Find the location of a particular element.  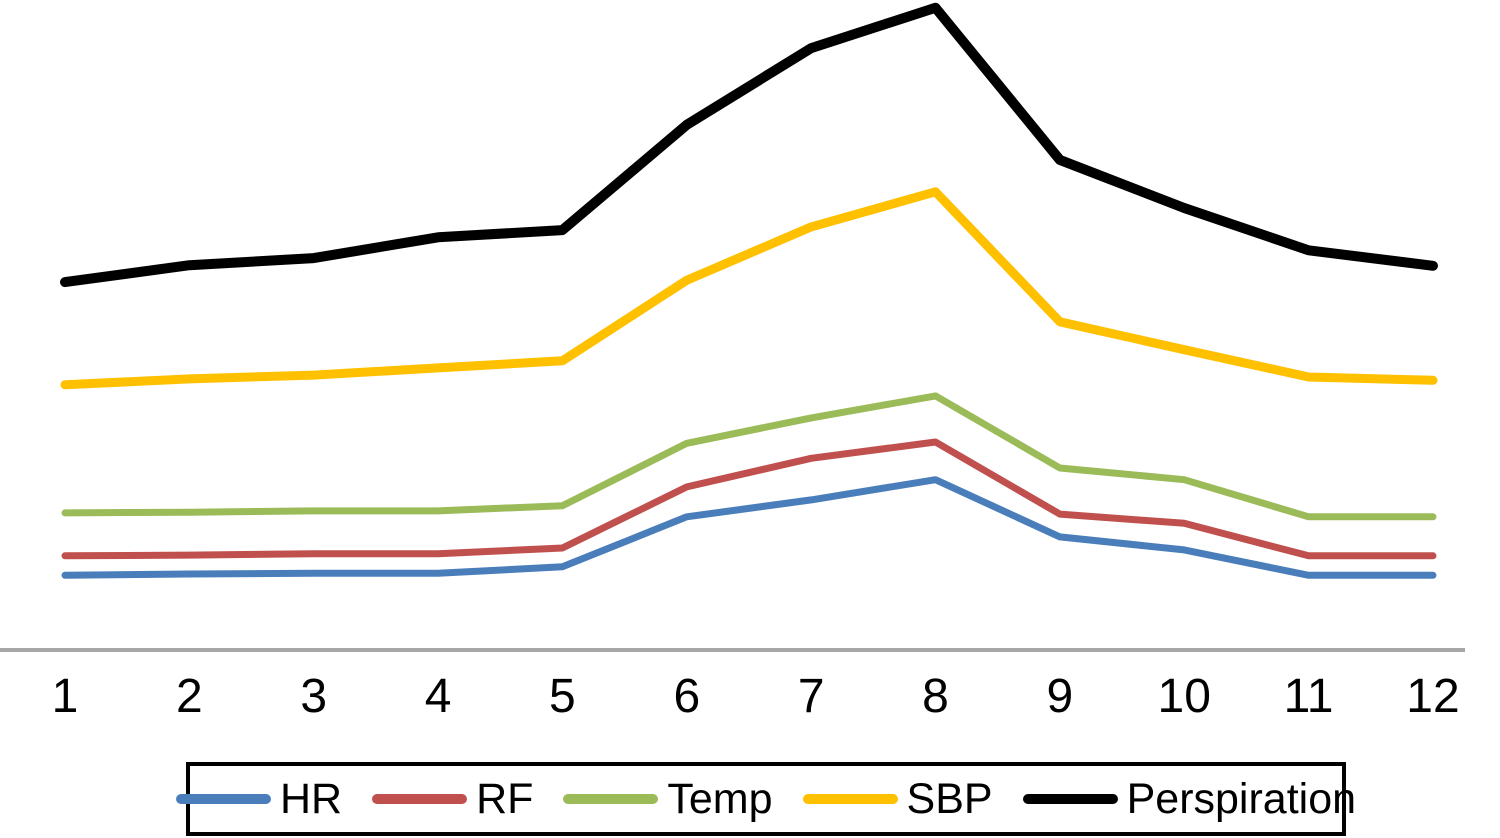

legend-item-sbp: SBP is located at coordinates (897, 798).